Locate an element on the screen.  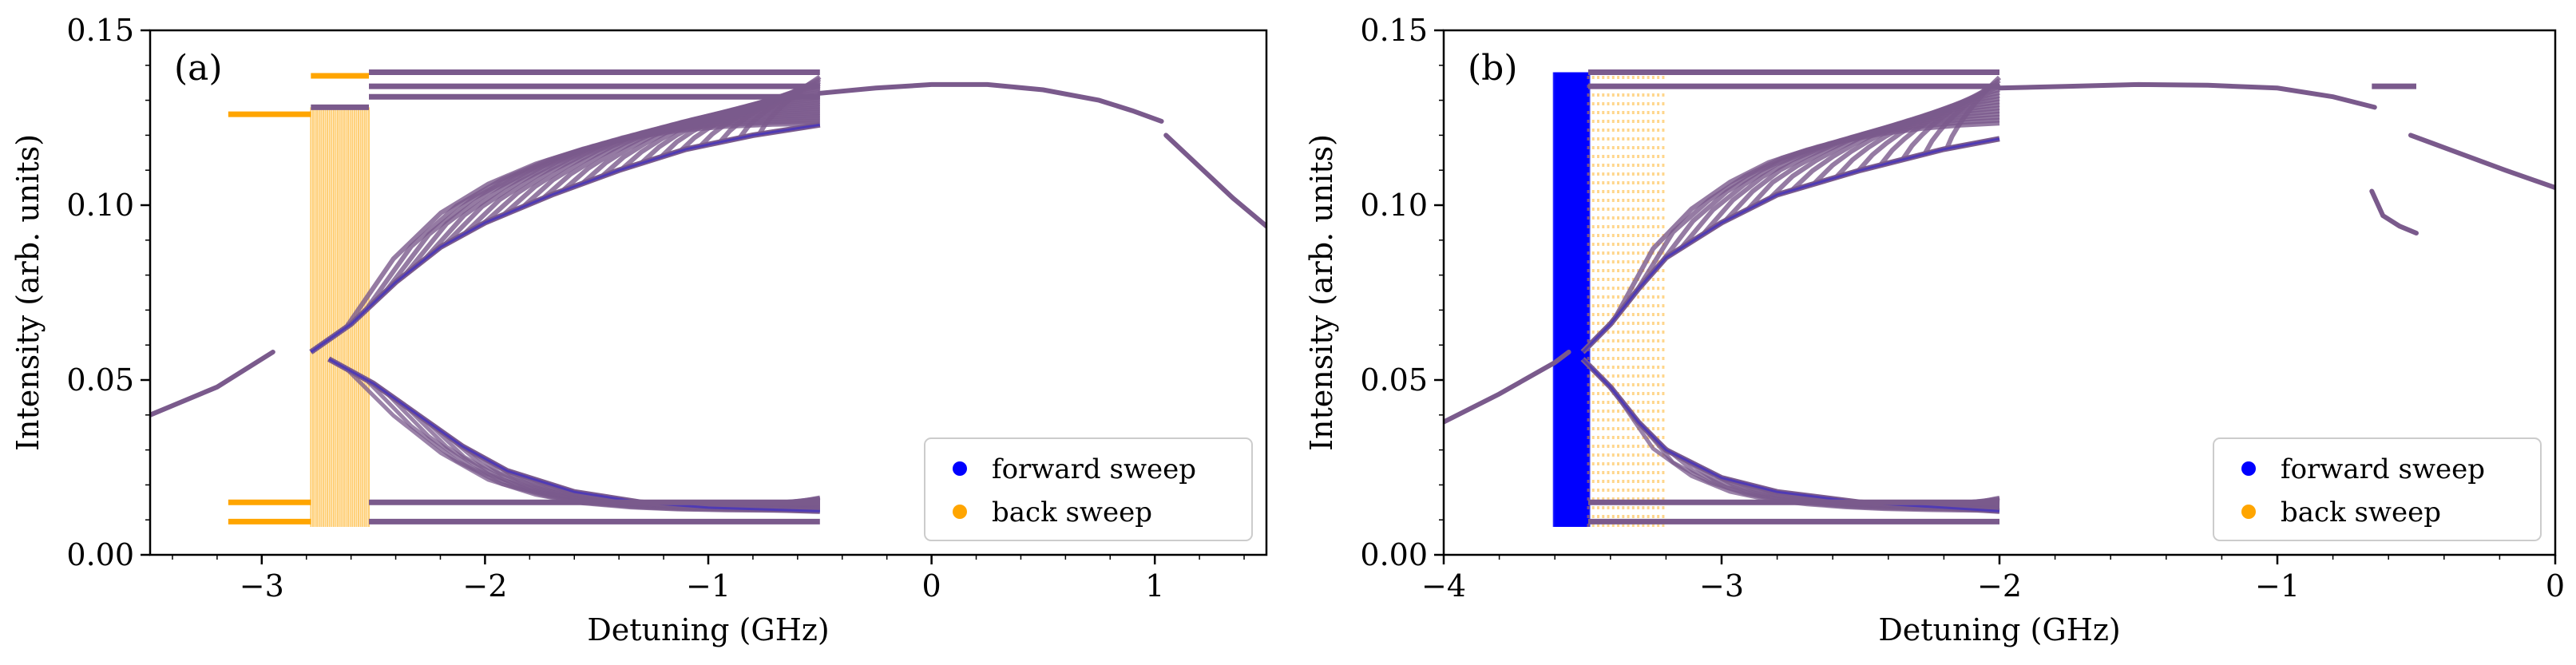
x-tick-label: 1 is located at coordinates (1154, 586).